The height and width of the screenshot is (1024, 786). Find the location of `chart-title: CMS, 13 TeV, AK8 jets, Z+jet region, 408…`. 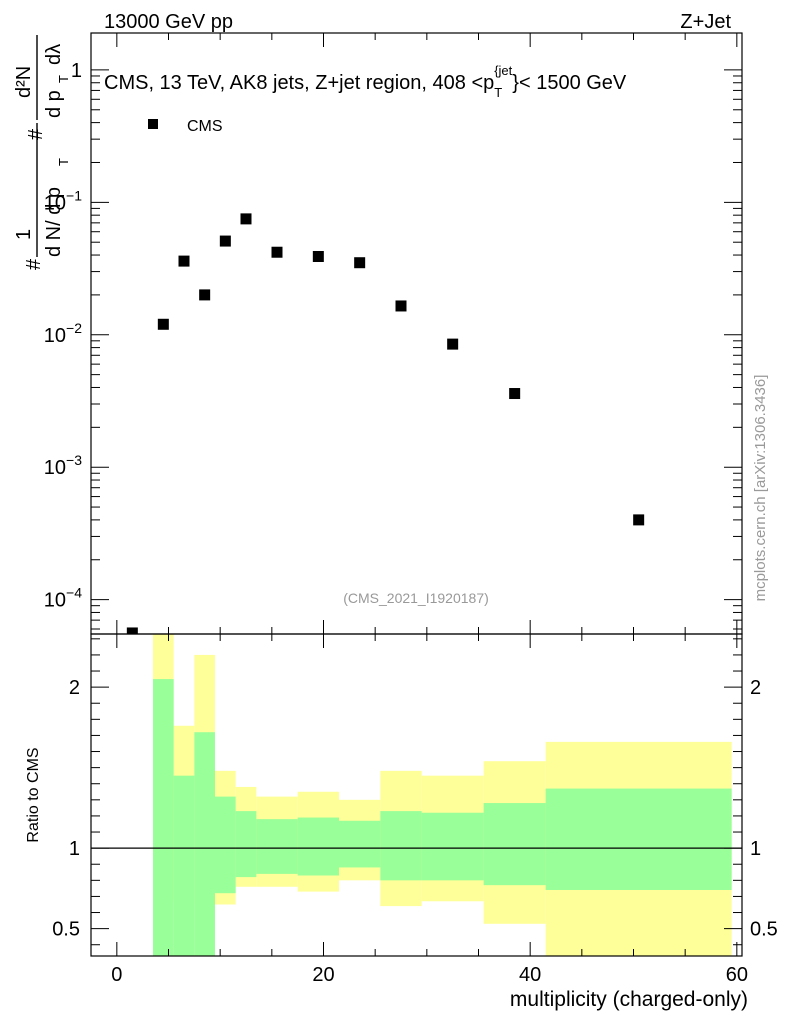

chart-title: CMS, 13 TeV, AK8 jets, Z+jet region, 408… is located at coordinates (365, 81).